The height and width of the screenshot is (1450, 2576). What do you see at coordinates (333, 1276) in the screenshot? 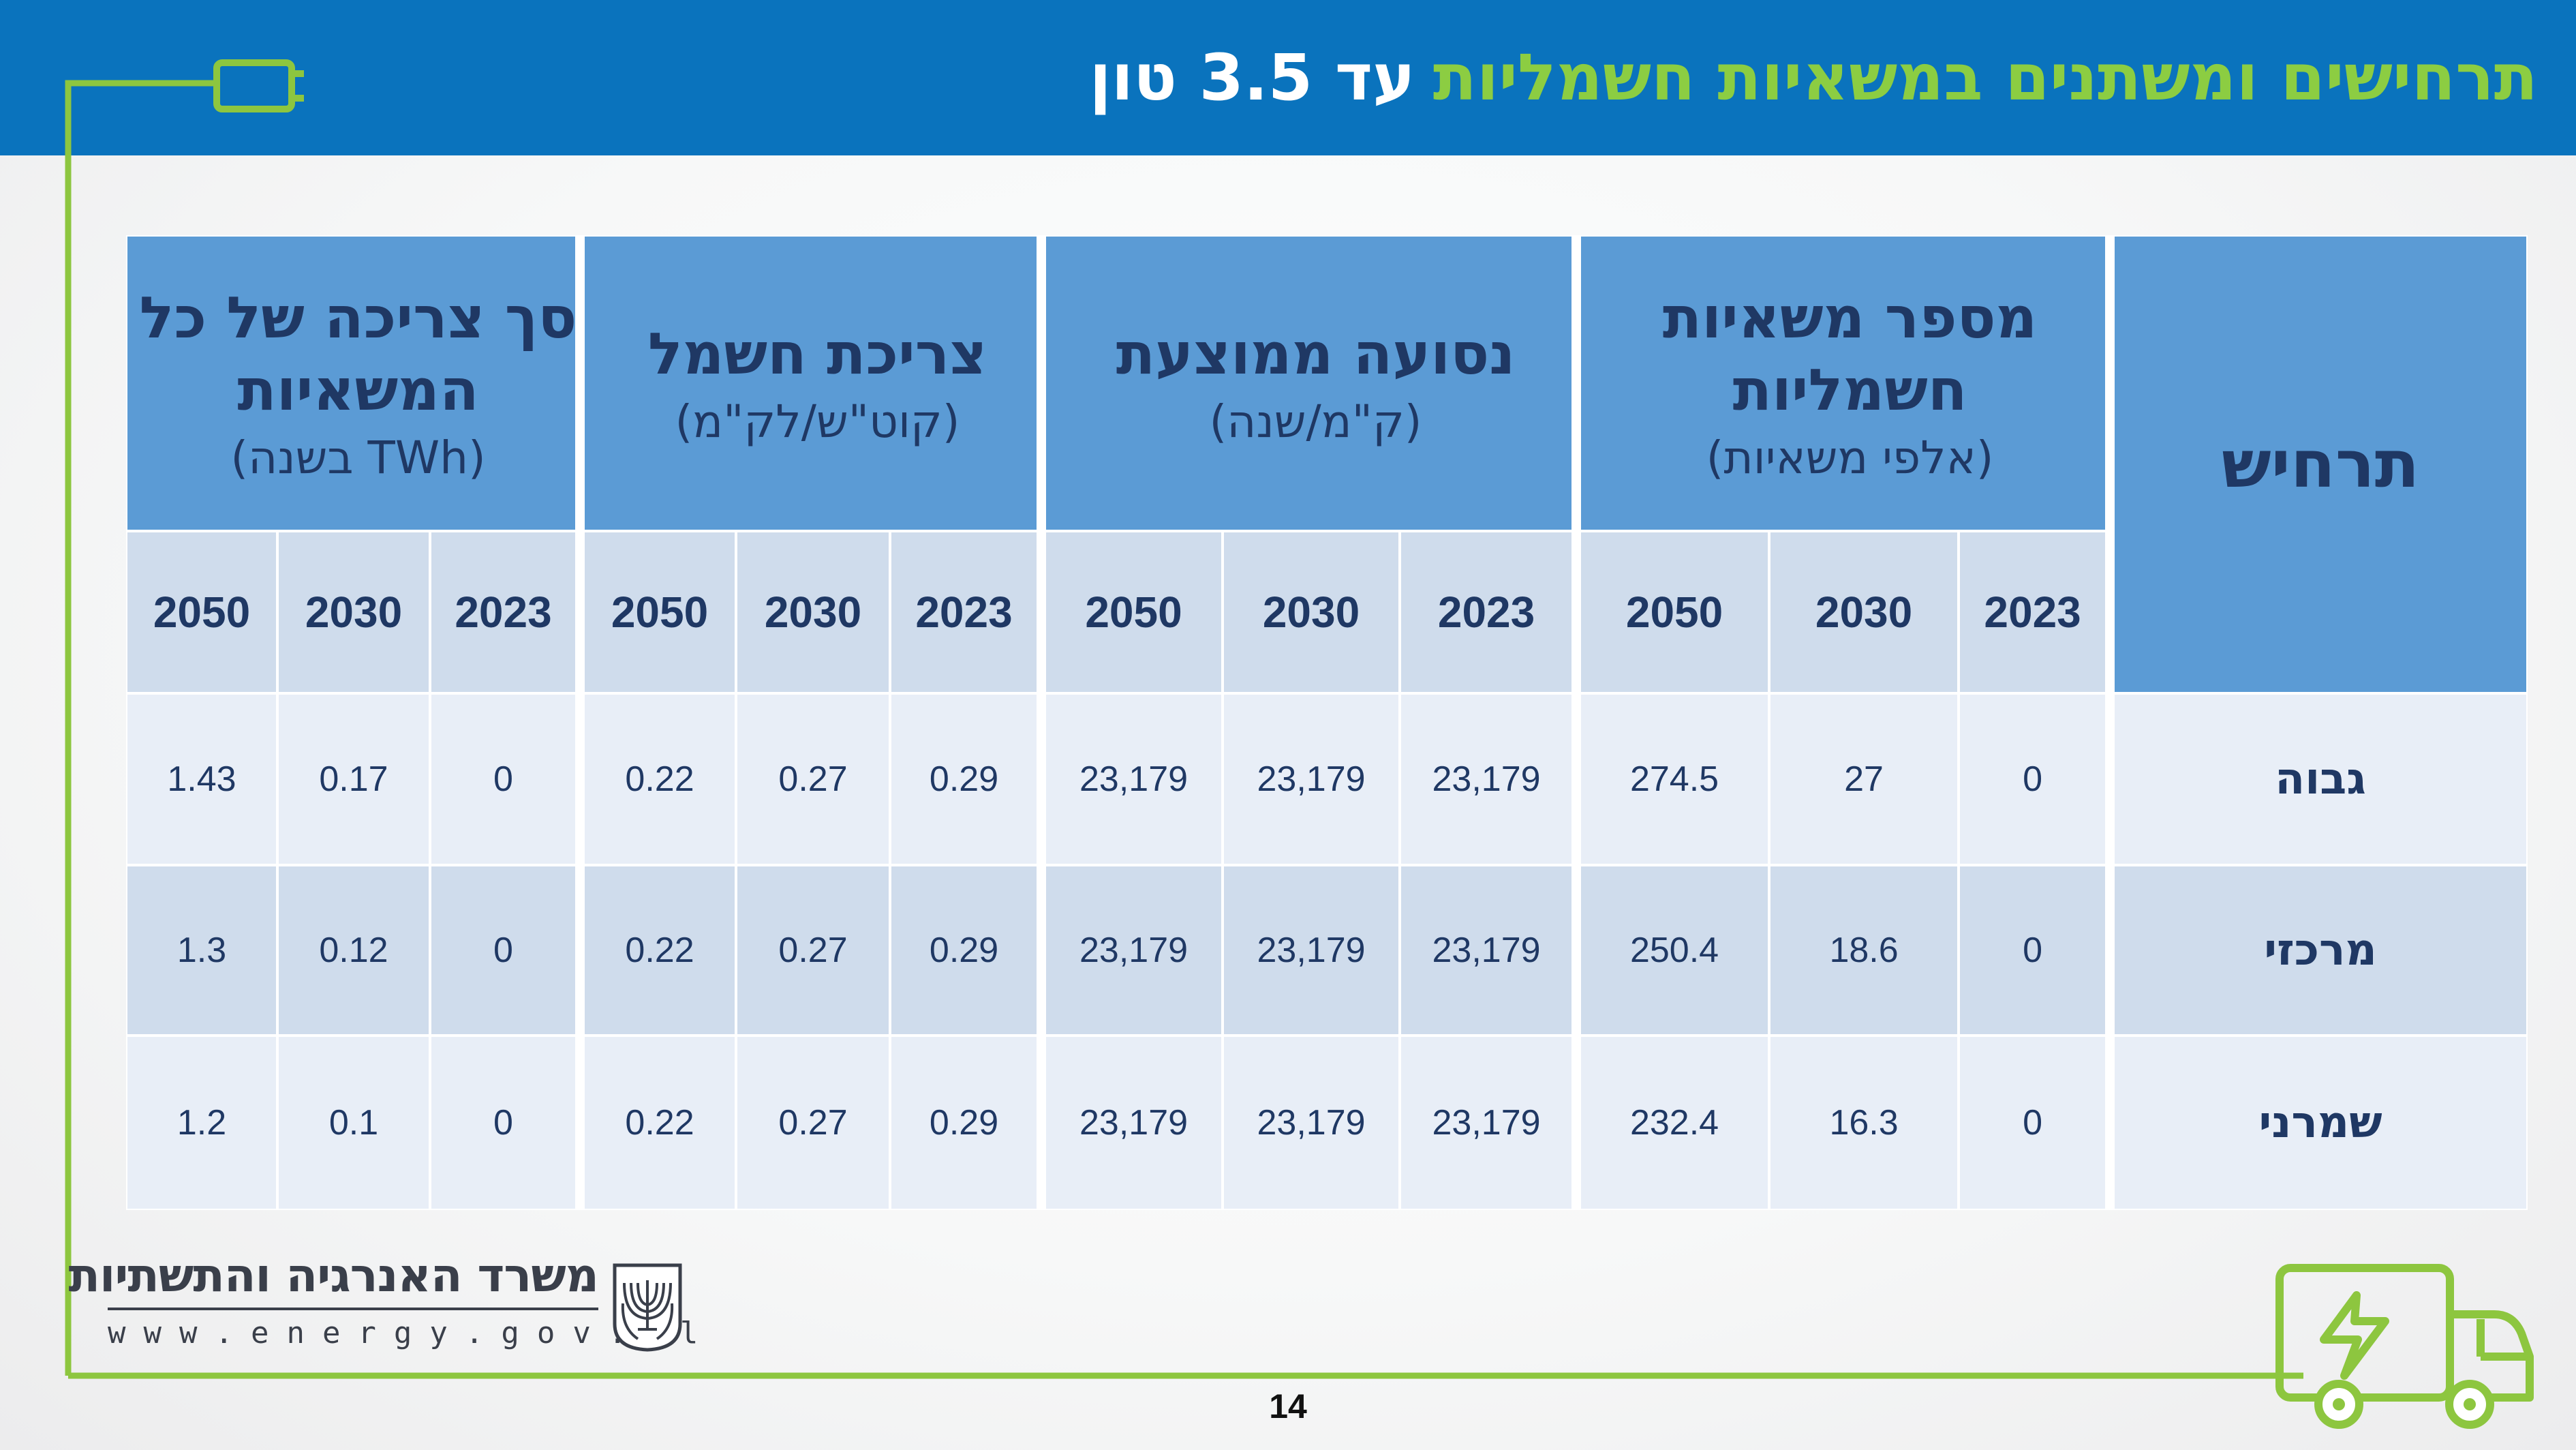
I see `ministry-name: משרד האנרגיה והתשתיות` at bounding box center [333, 1276].